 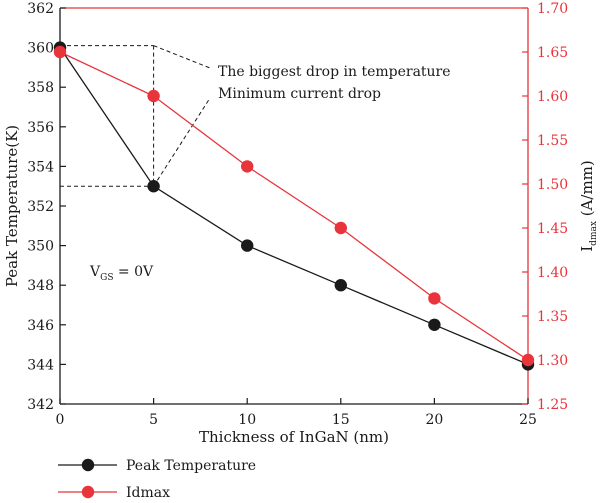 I want to click on right-axis-title: Idmax (A/mm), so click(x=588, y=206).